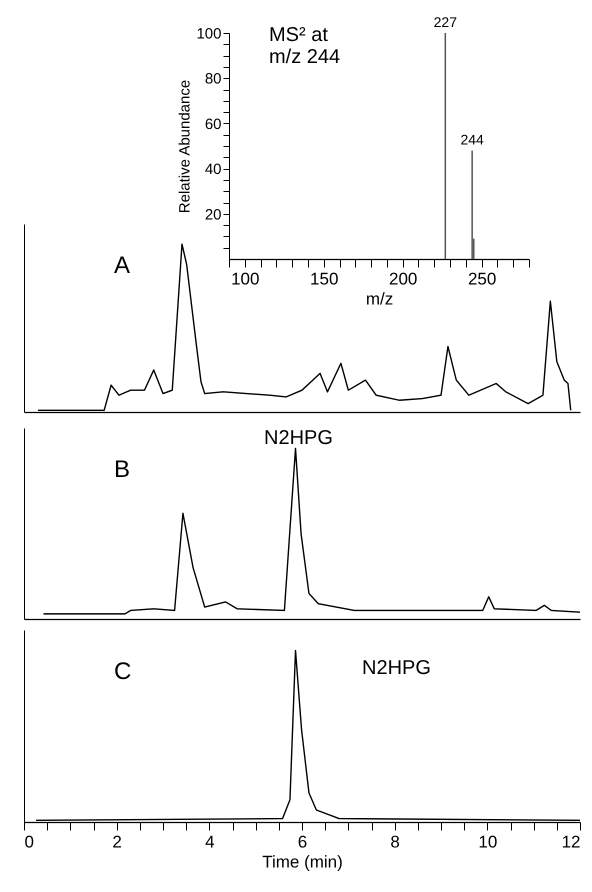 The height and width of the screenshot is (892, 592). Describe the element at coordinates (324, 279) in the screenshot. I see `x-tick-label: 150` at that location.